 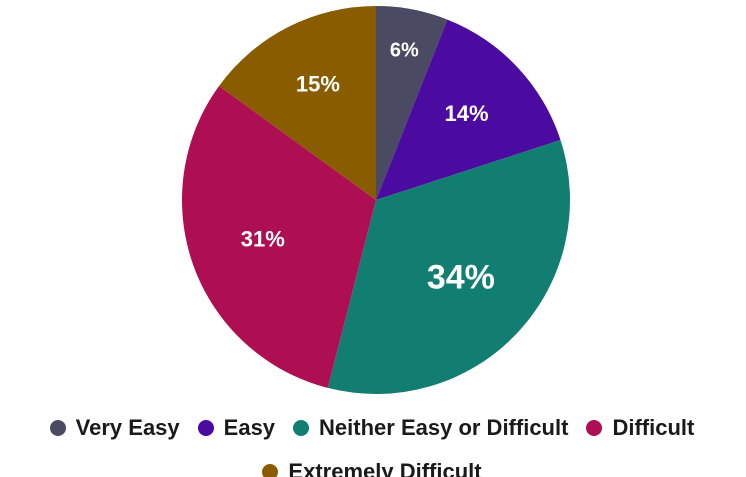 What do you see at coordinates (653, 427) in the screenshot?
I see `legend-label: Difficult` at bounding box center [653, 427].